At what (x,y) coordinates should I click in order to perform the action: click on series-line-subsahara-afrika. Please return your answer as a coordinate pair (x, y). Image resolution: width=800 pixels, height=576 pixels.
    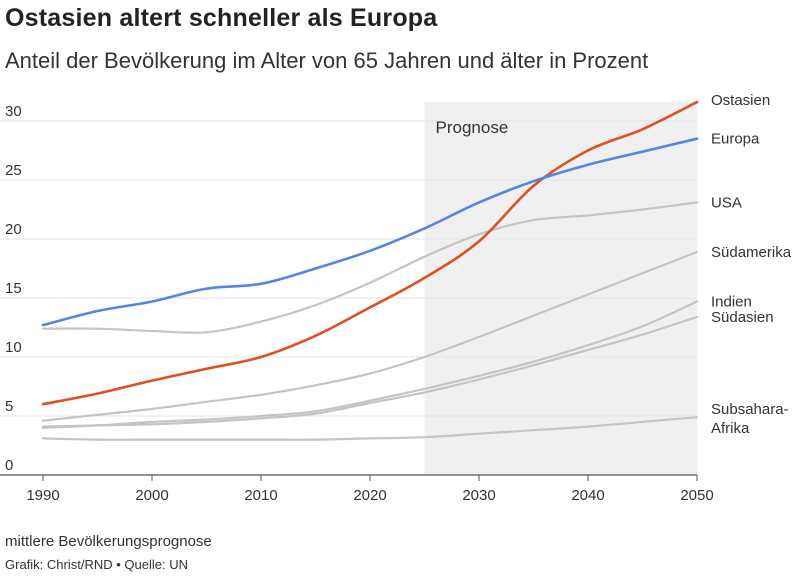
    Looking at the image, I should click on (370, 428).